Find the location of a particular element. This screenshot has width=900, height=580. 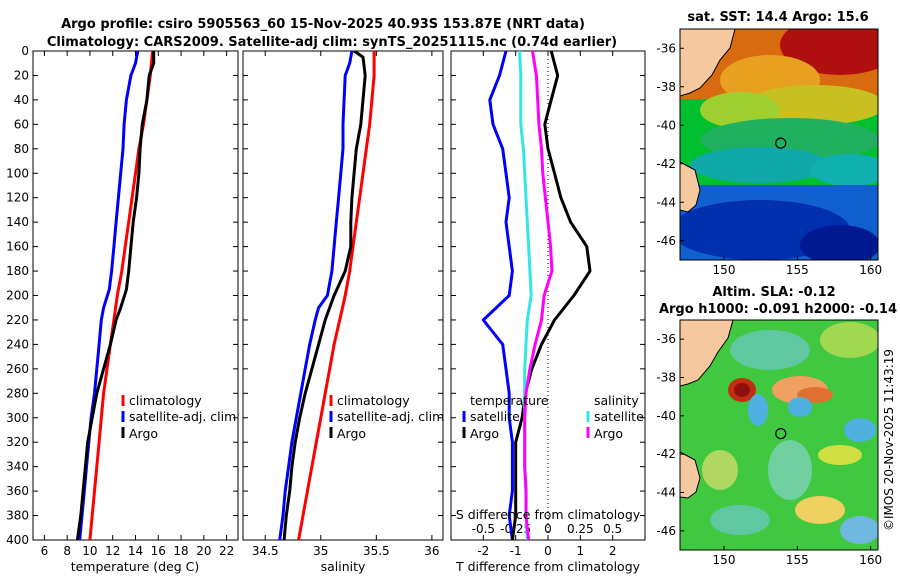

x-tick-label: 35.5 is located at coordinates (376, 551).